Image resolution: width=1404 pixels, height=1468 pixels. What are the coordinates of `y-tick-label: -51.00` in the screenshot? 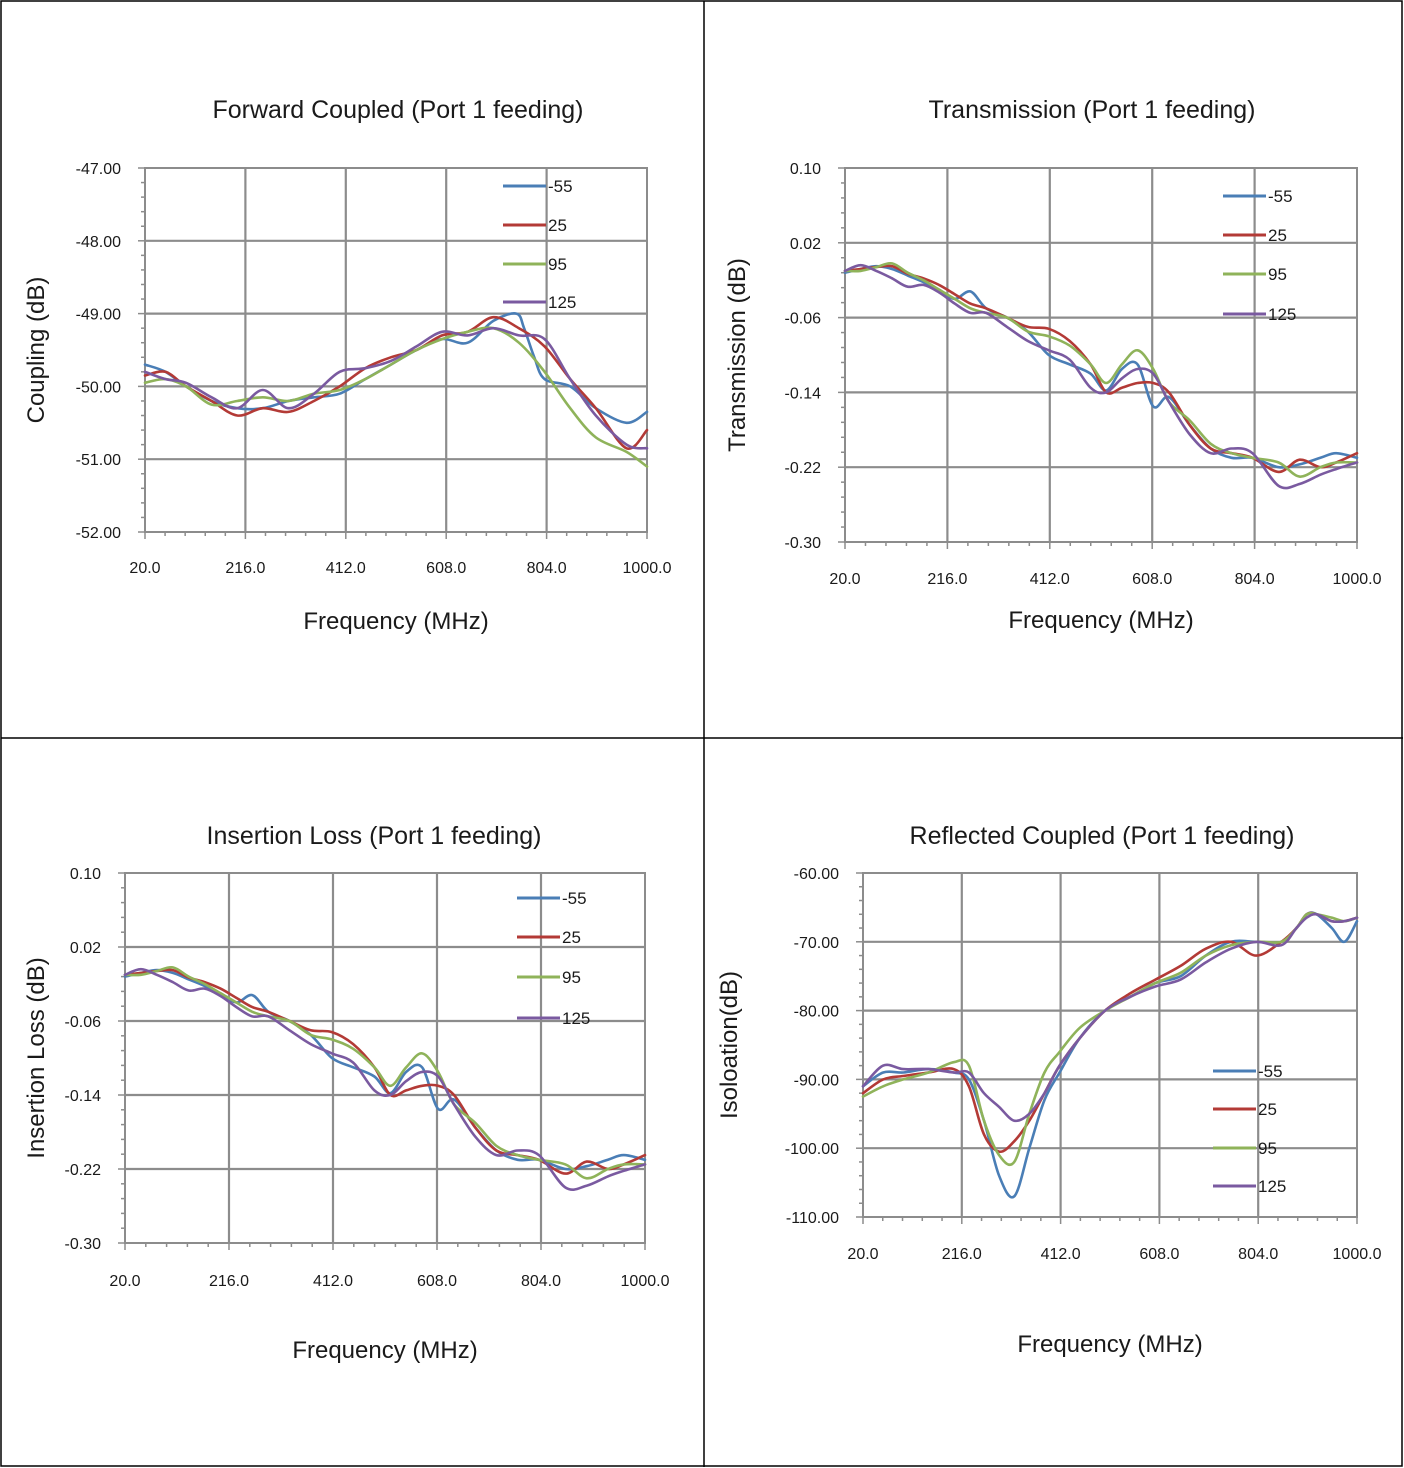 It's located at (98, 460).